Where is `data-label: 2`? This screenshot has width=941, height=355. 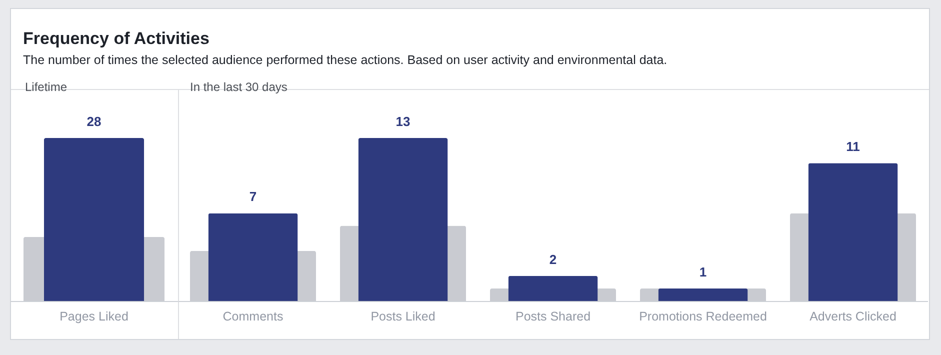
data-label: 2 is located at coordinates (553, 259).